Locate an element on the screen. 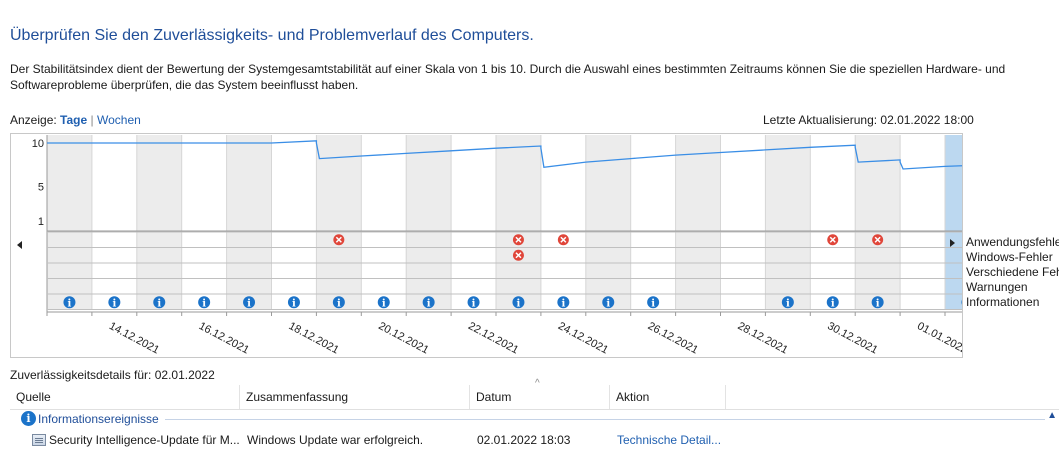  column-date: Datum is located at coordinates (540, 397).